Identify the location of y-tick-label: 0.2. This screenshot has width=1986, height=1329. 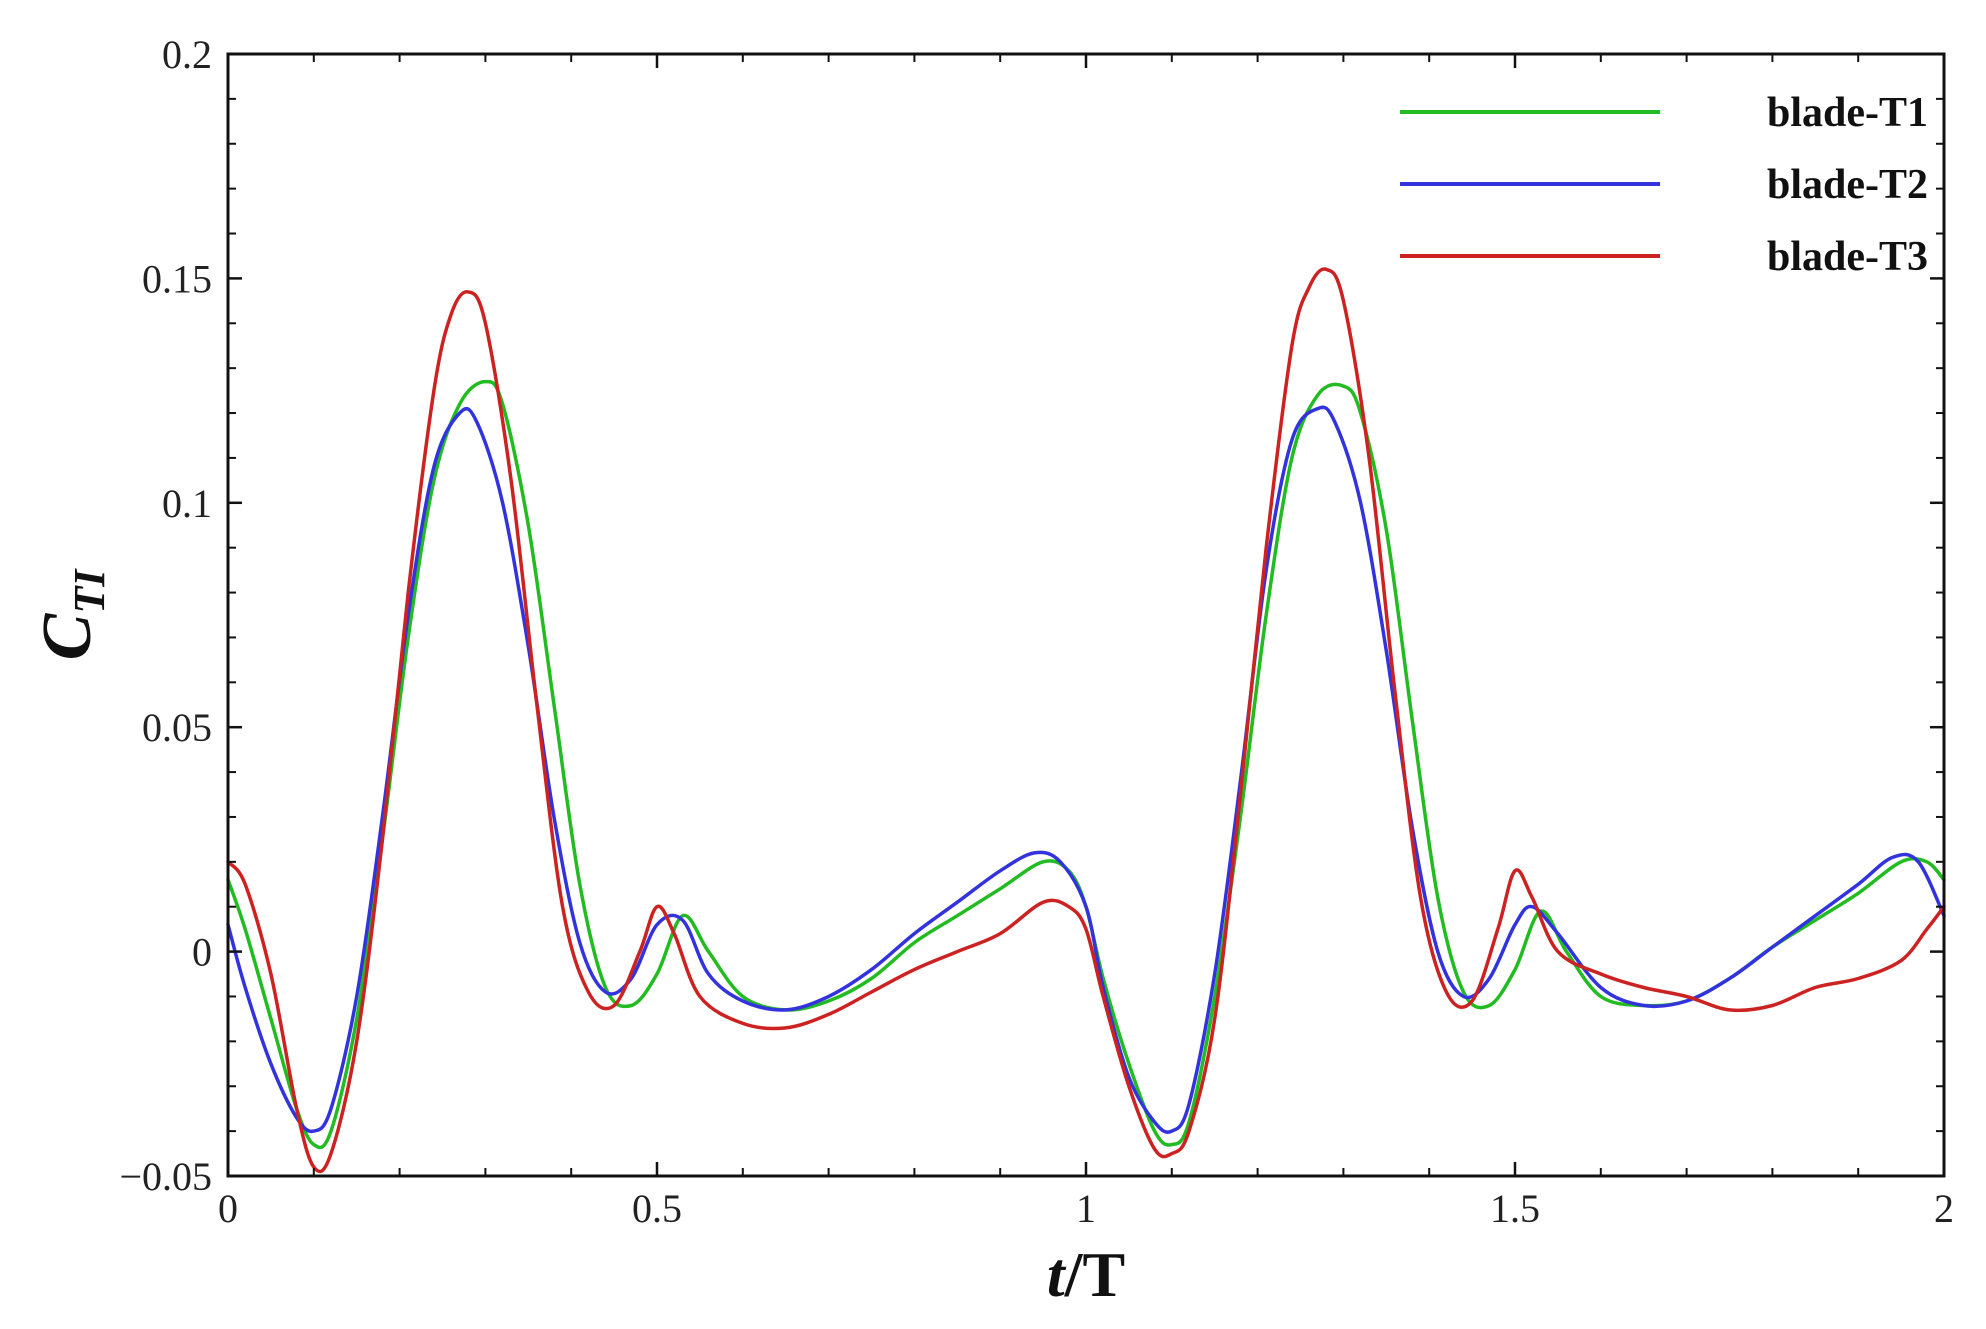
(187, 54).